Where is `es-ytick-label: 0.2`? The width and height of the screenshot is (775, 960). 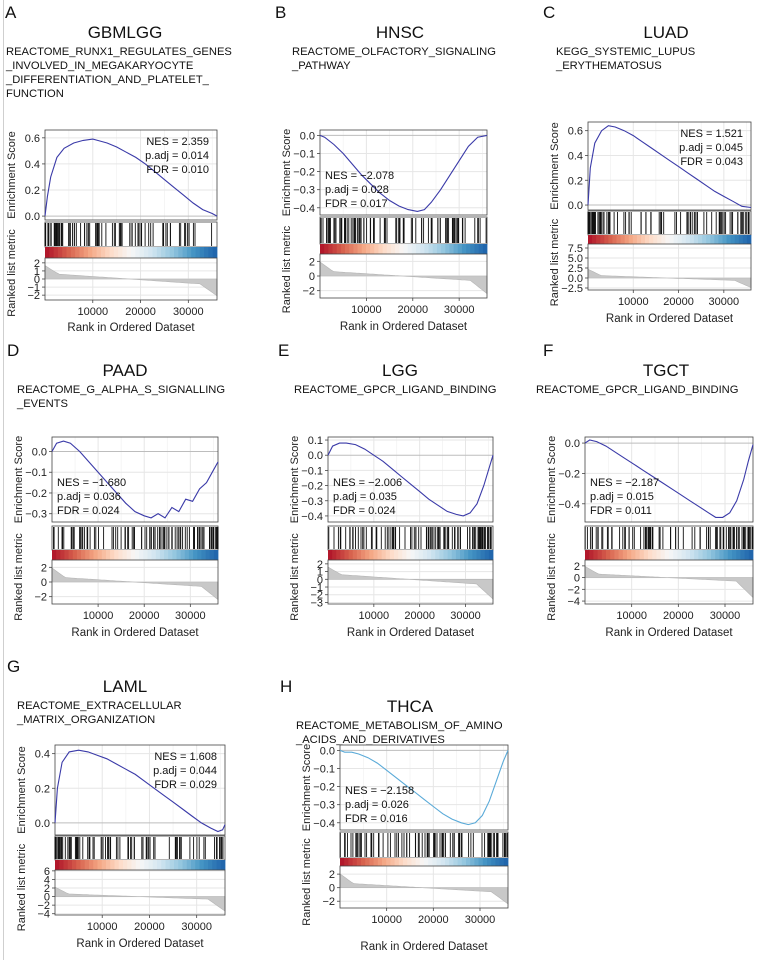
es-ytick-label: 0.2 is located at coordinates (32, 191).